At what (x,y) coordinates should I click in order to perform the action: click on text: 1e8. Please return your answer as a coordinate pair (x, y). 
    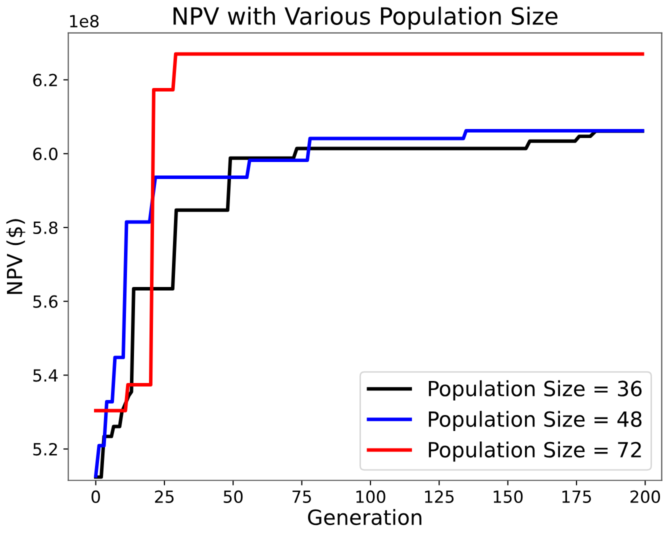
    Looking at the image, I should click on (84, 21).